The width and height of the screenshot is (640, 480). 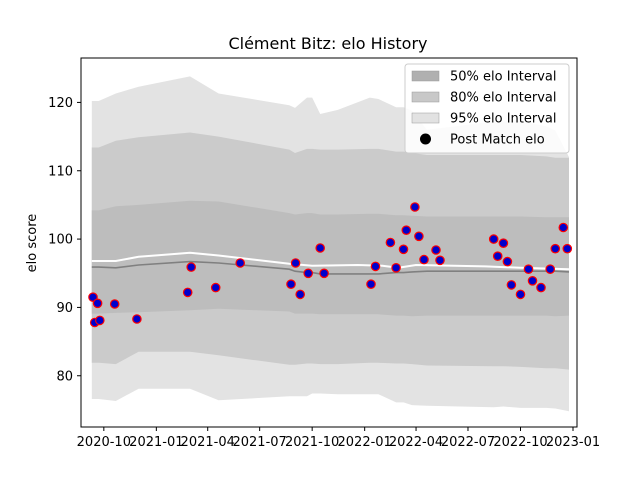 I want to click on x-tick-label: 2021-01, so click(x=156, y=442).